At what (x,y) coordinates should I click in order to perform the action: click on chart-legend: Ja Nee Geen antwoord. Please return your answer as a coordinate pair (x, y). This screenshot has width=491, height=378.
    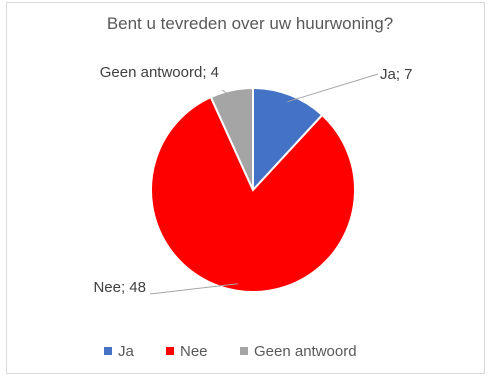
    Looking at the image, I should click on (230, 351).